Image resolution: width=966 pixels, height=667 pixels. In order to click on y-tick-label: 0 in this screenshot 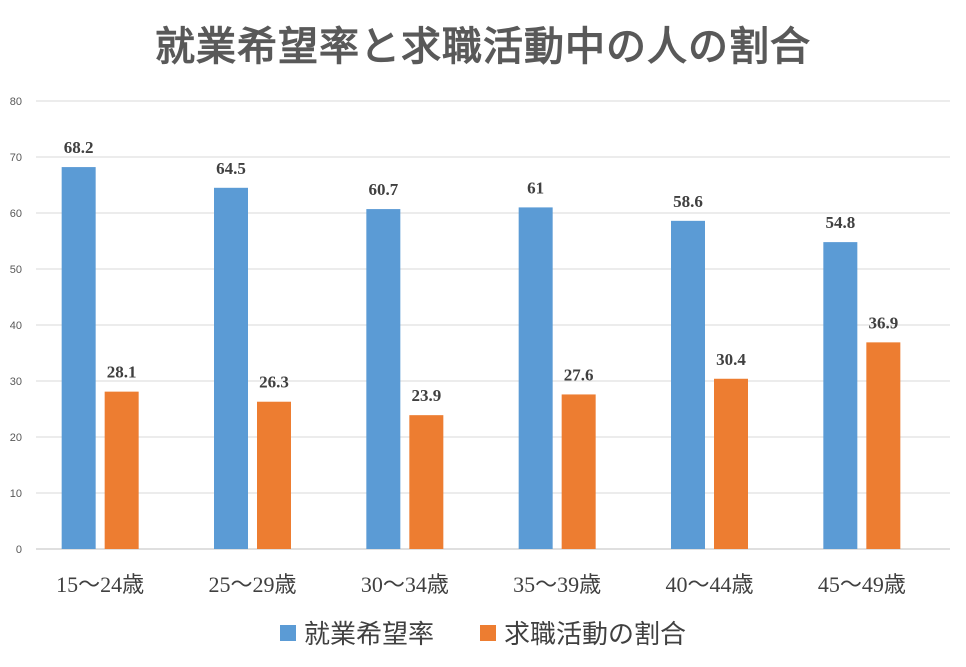, I will do `click(19, 550)`.